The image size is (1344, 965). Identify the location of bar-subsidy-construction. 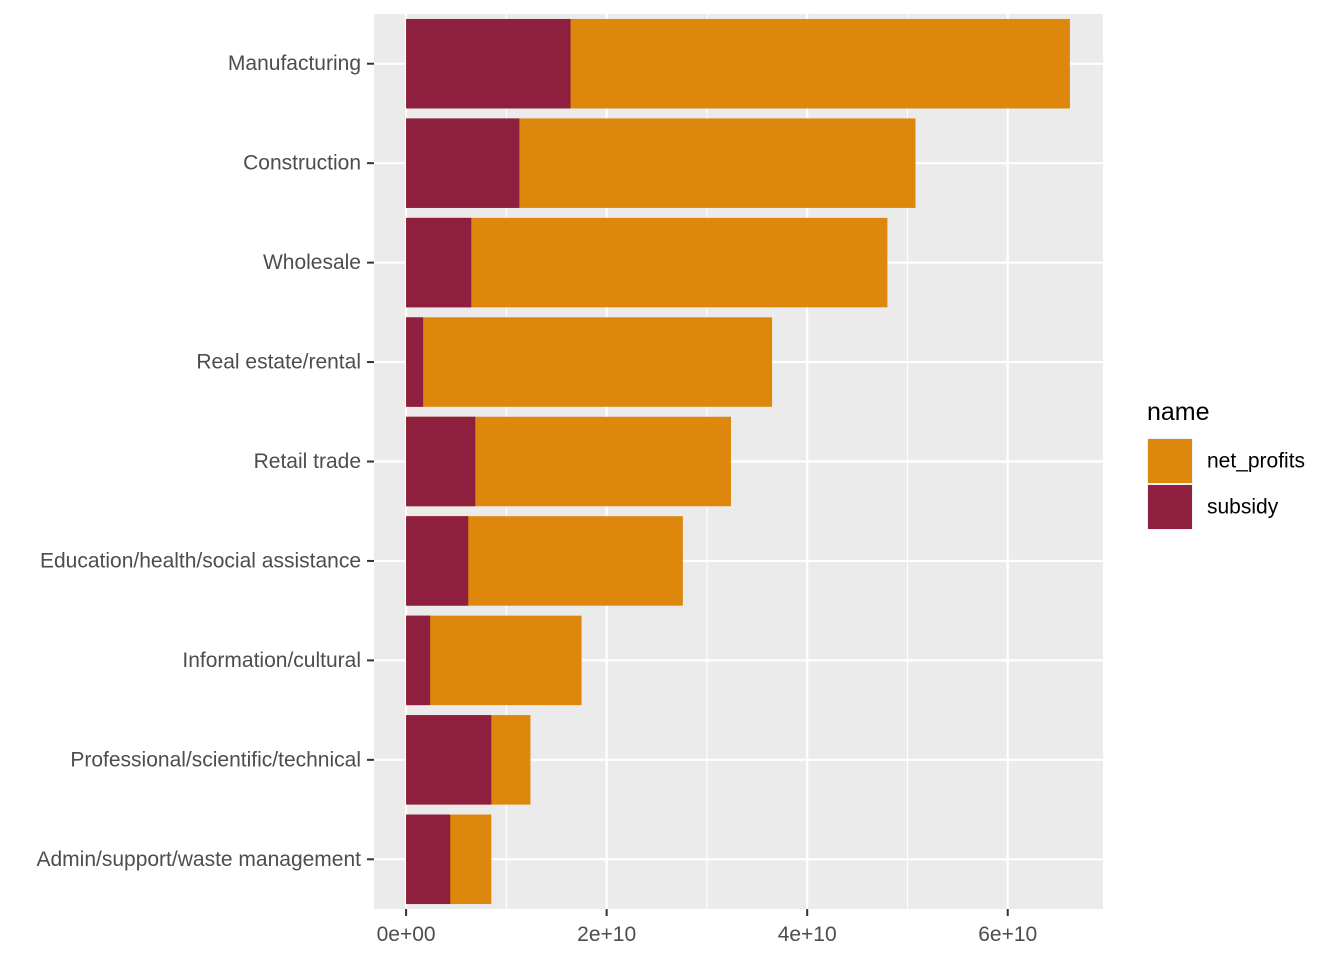
(463, 163).